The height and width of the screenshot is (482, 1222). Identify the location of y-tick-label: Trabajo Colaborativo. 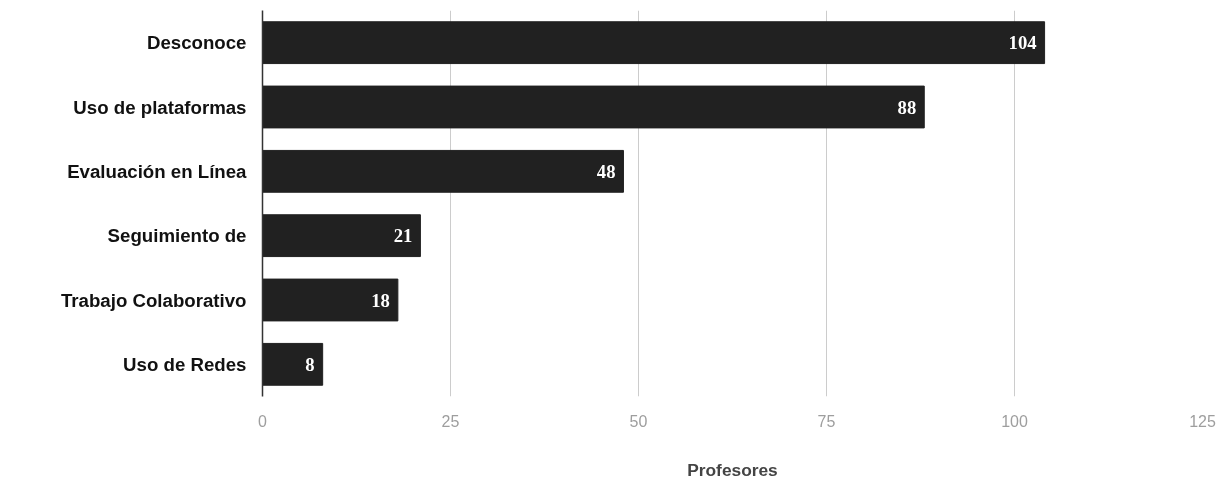
(153, 300).